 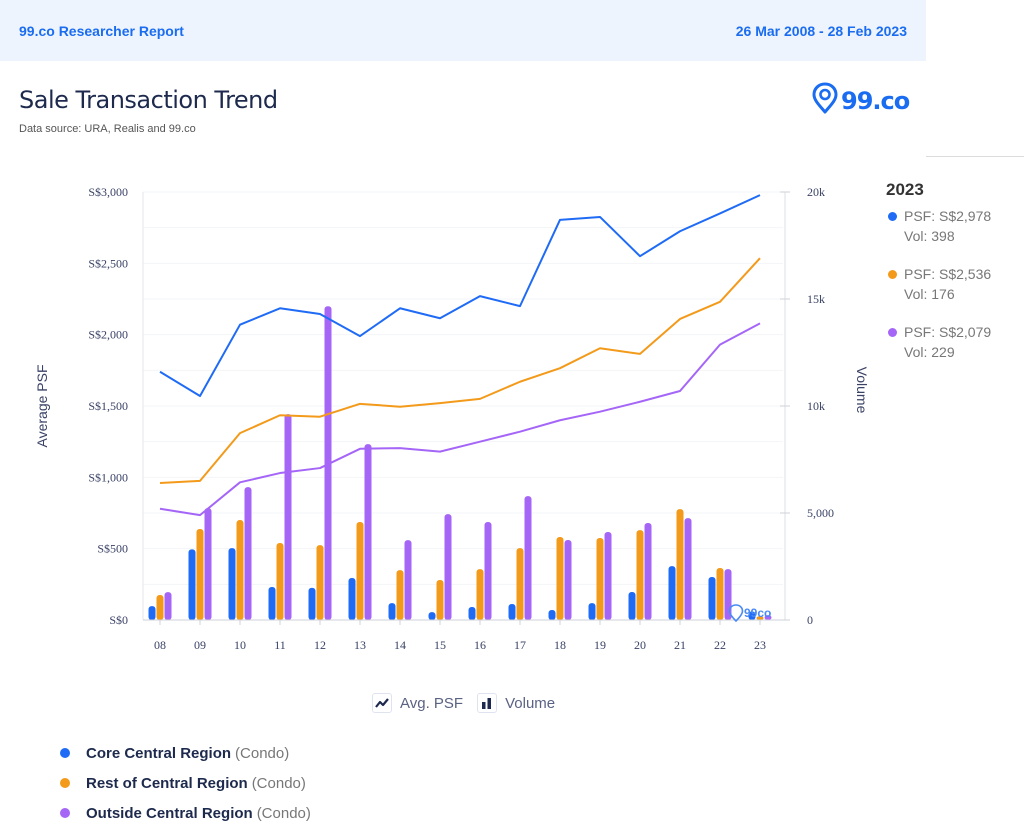 What do you see at coordinates (400, 645) in the screenshot?
I see `x-tick-label: 14` at bounding box center [400, 645].